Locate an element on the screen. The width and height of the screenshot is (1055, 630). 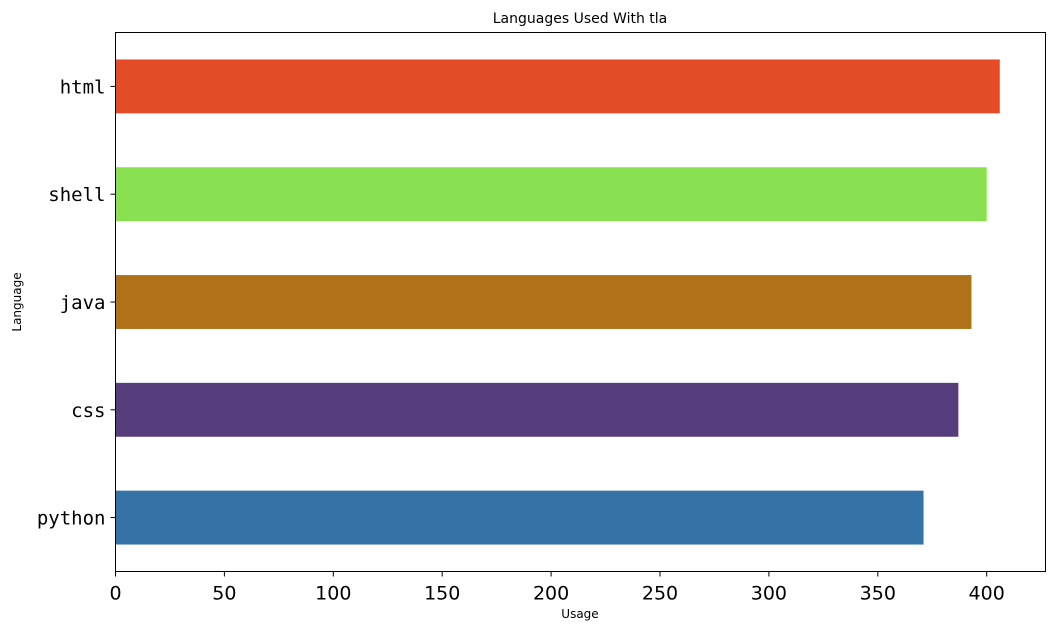
x-tick-label: 200 is located at coordinates (551, 594).